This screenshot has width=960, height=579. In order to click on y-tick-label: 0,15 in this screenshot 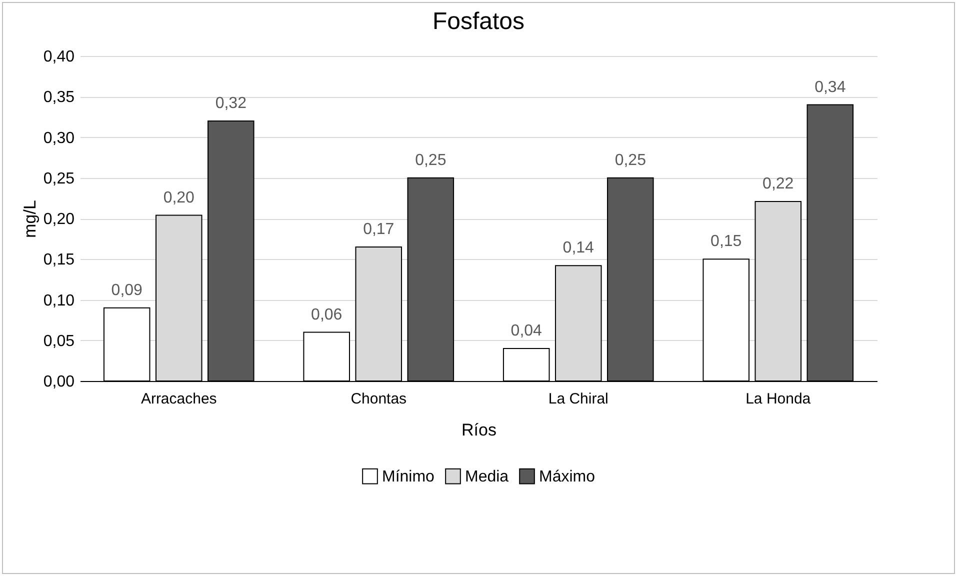, I will do `click(59, 260)`.